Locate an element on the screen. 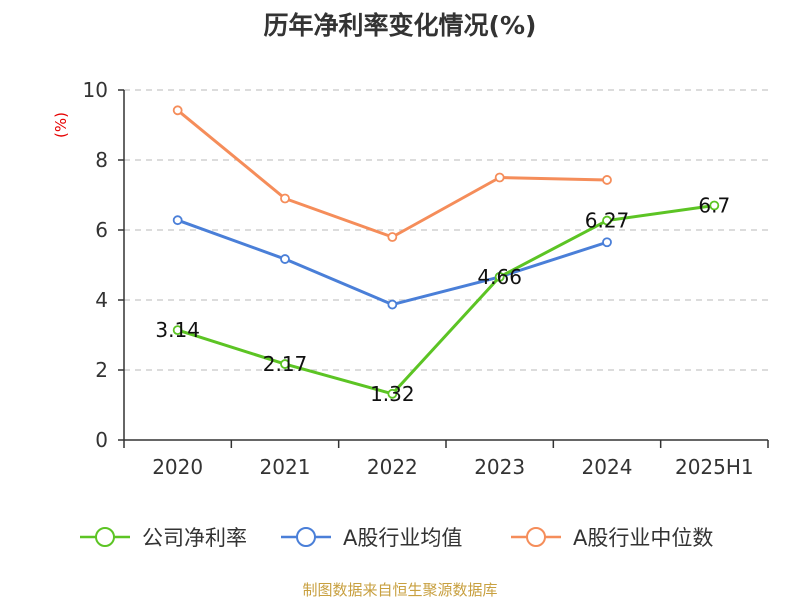 This screenshot has height=600, width=800. y-axis-tick-label: 10 is located at coordinates (95, 90).